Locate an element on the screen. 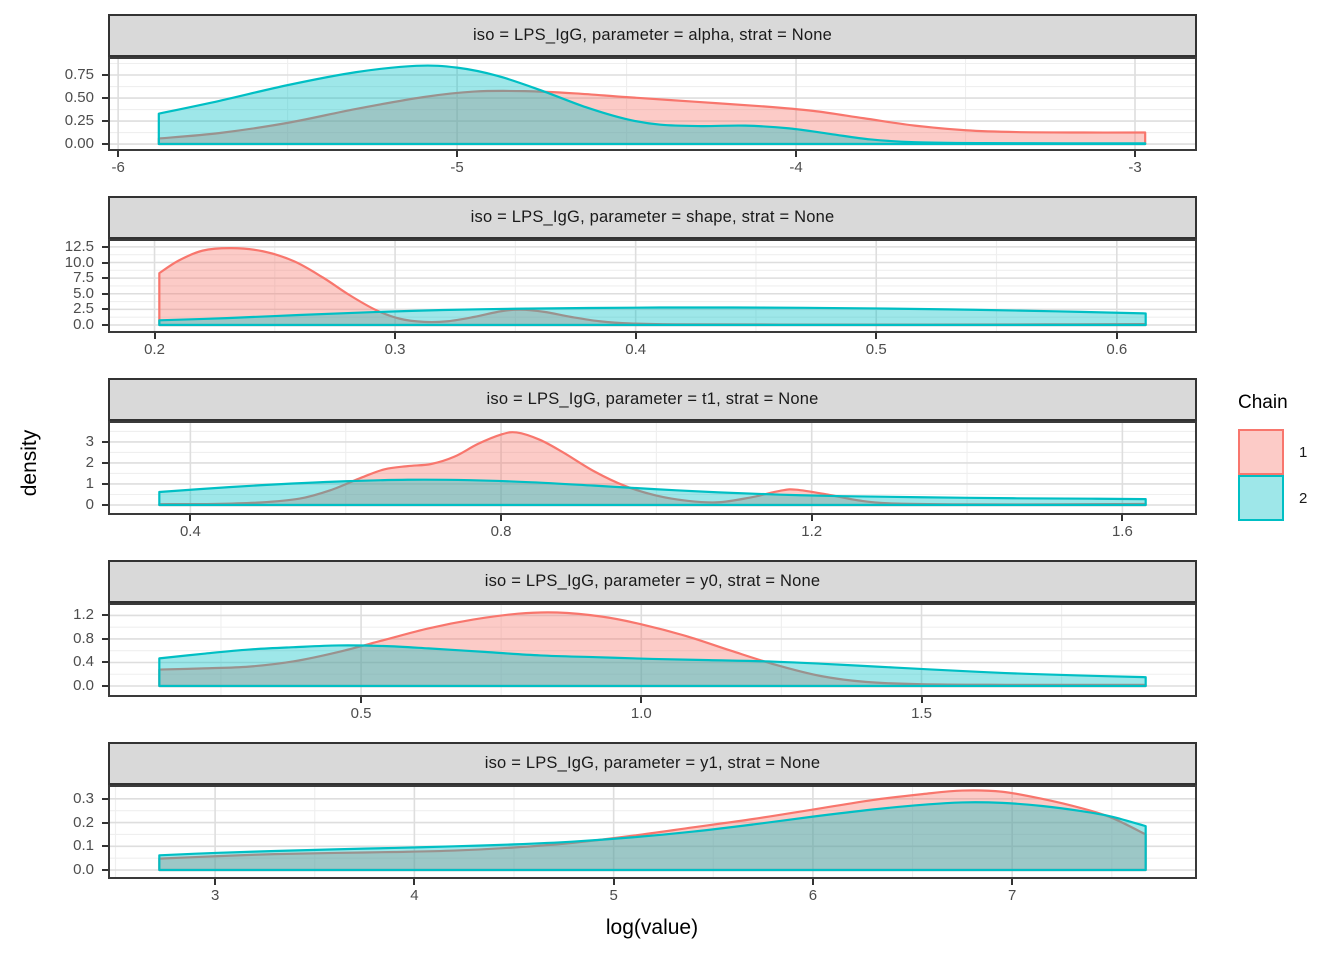  x-tick-label: 7 is located at coordinates (1012, 895).